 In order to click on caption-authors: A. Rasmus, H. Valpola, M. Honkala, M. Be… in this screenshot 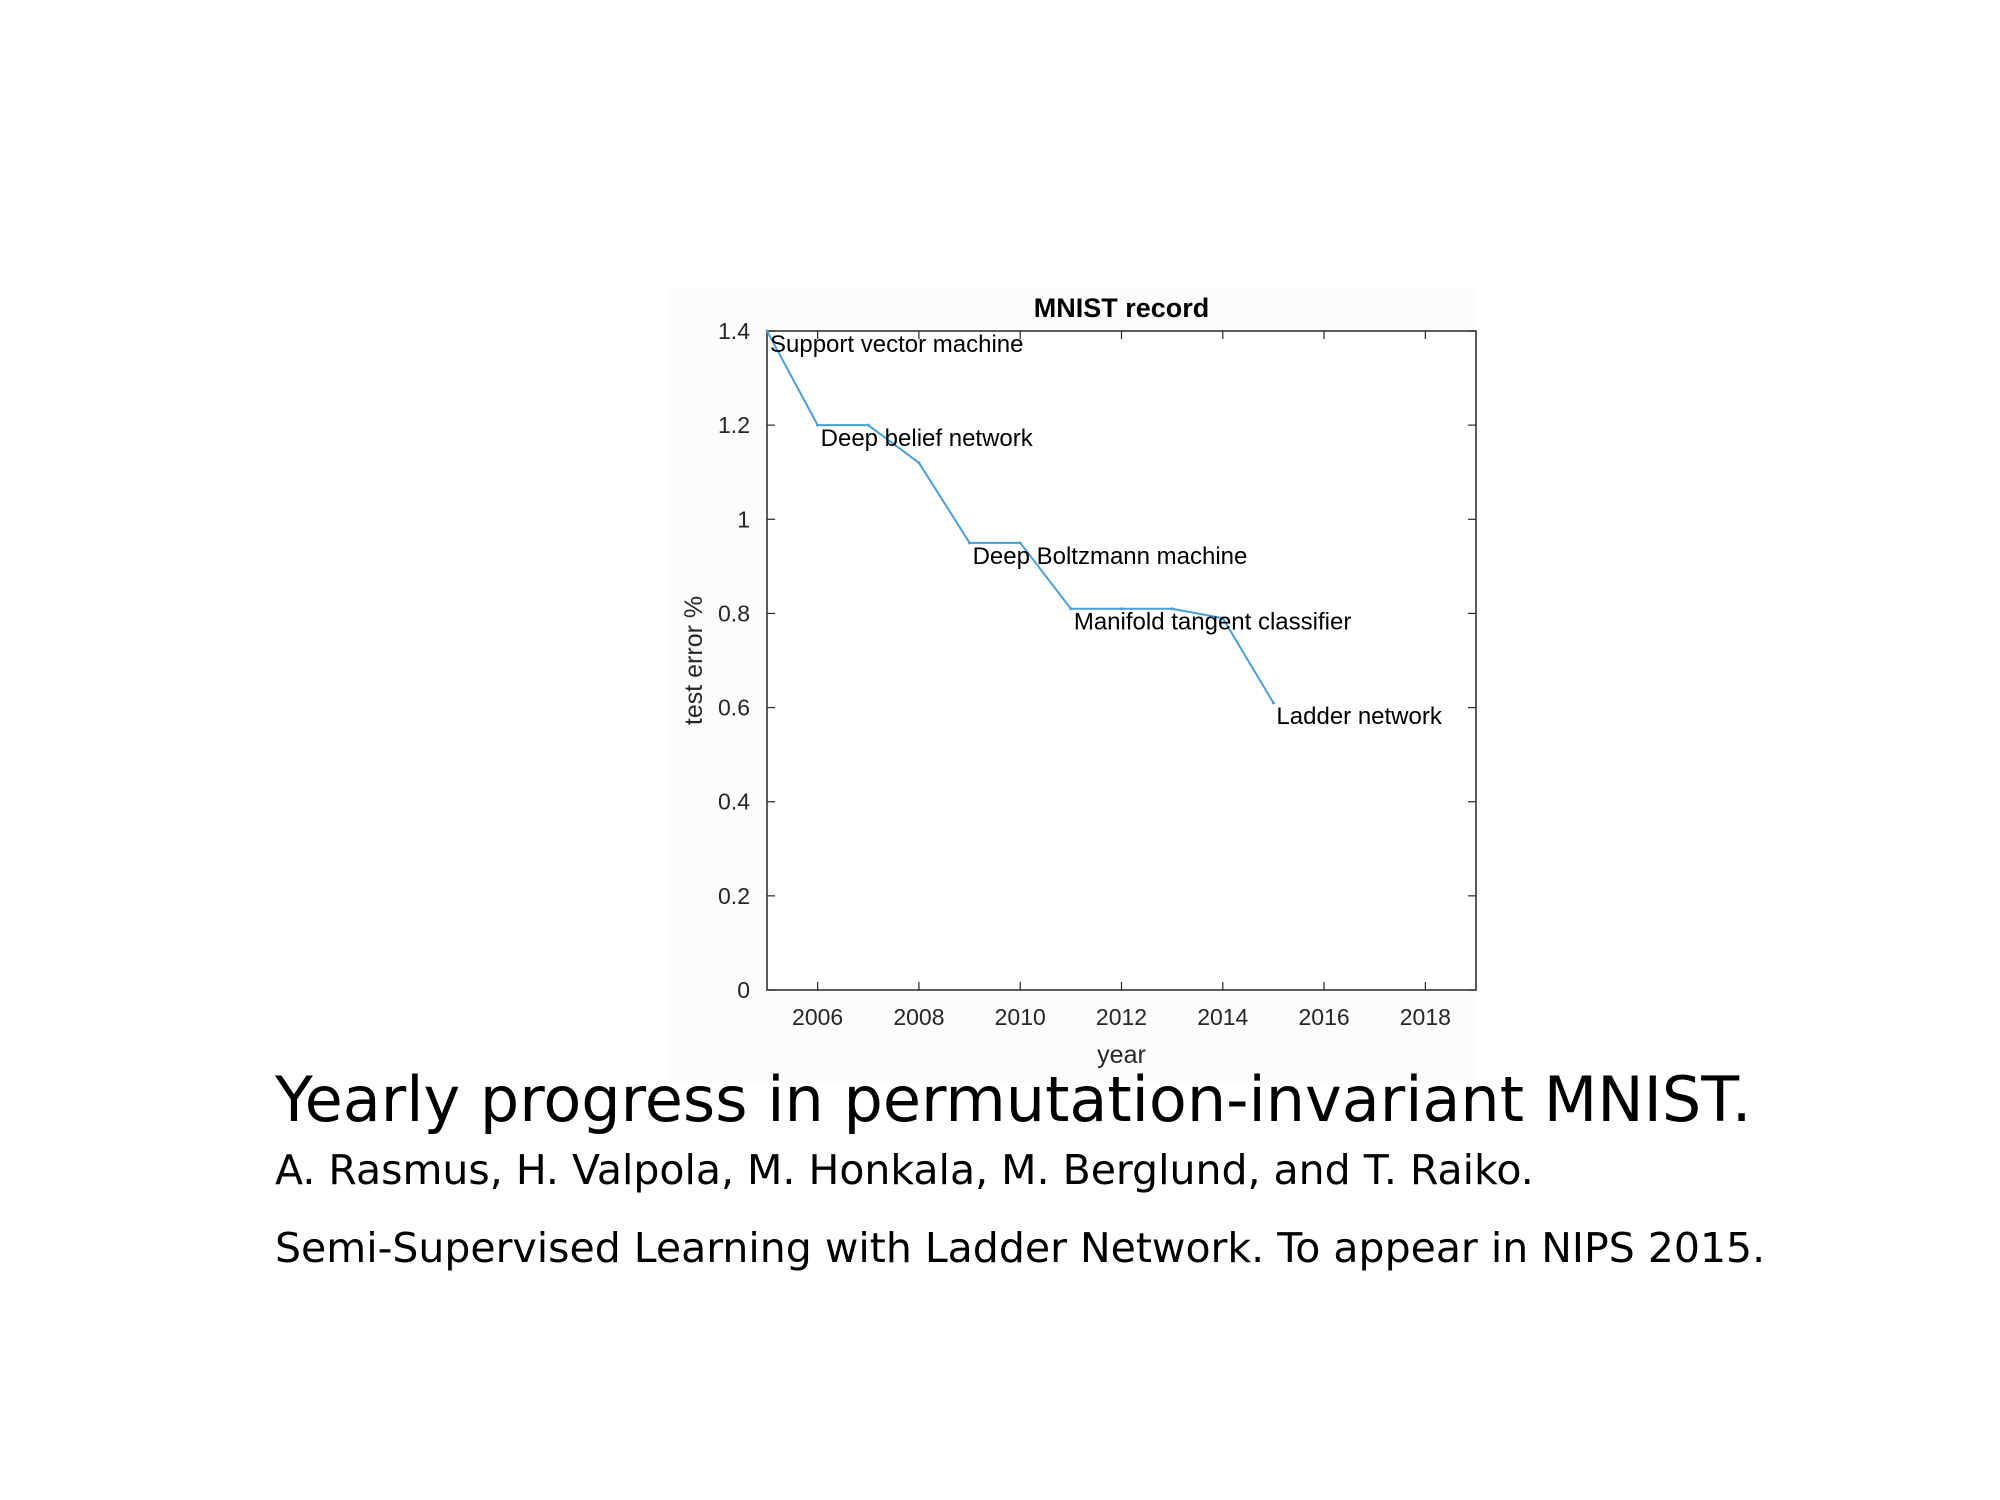, I will do `click(904, 1170)`.